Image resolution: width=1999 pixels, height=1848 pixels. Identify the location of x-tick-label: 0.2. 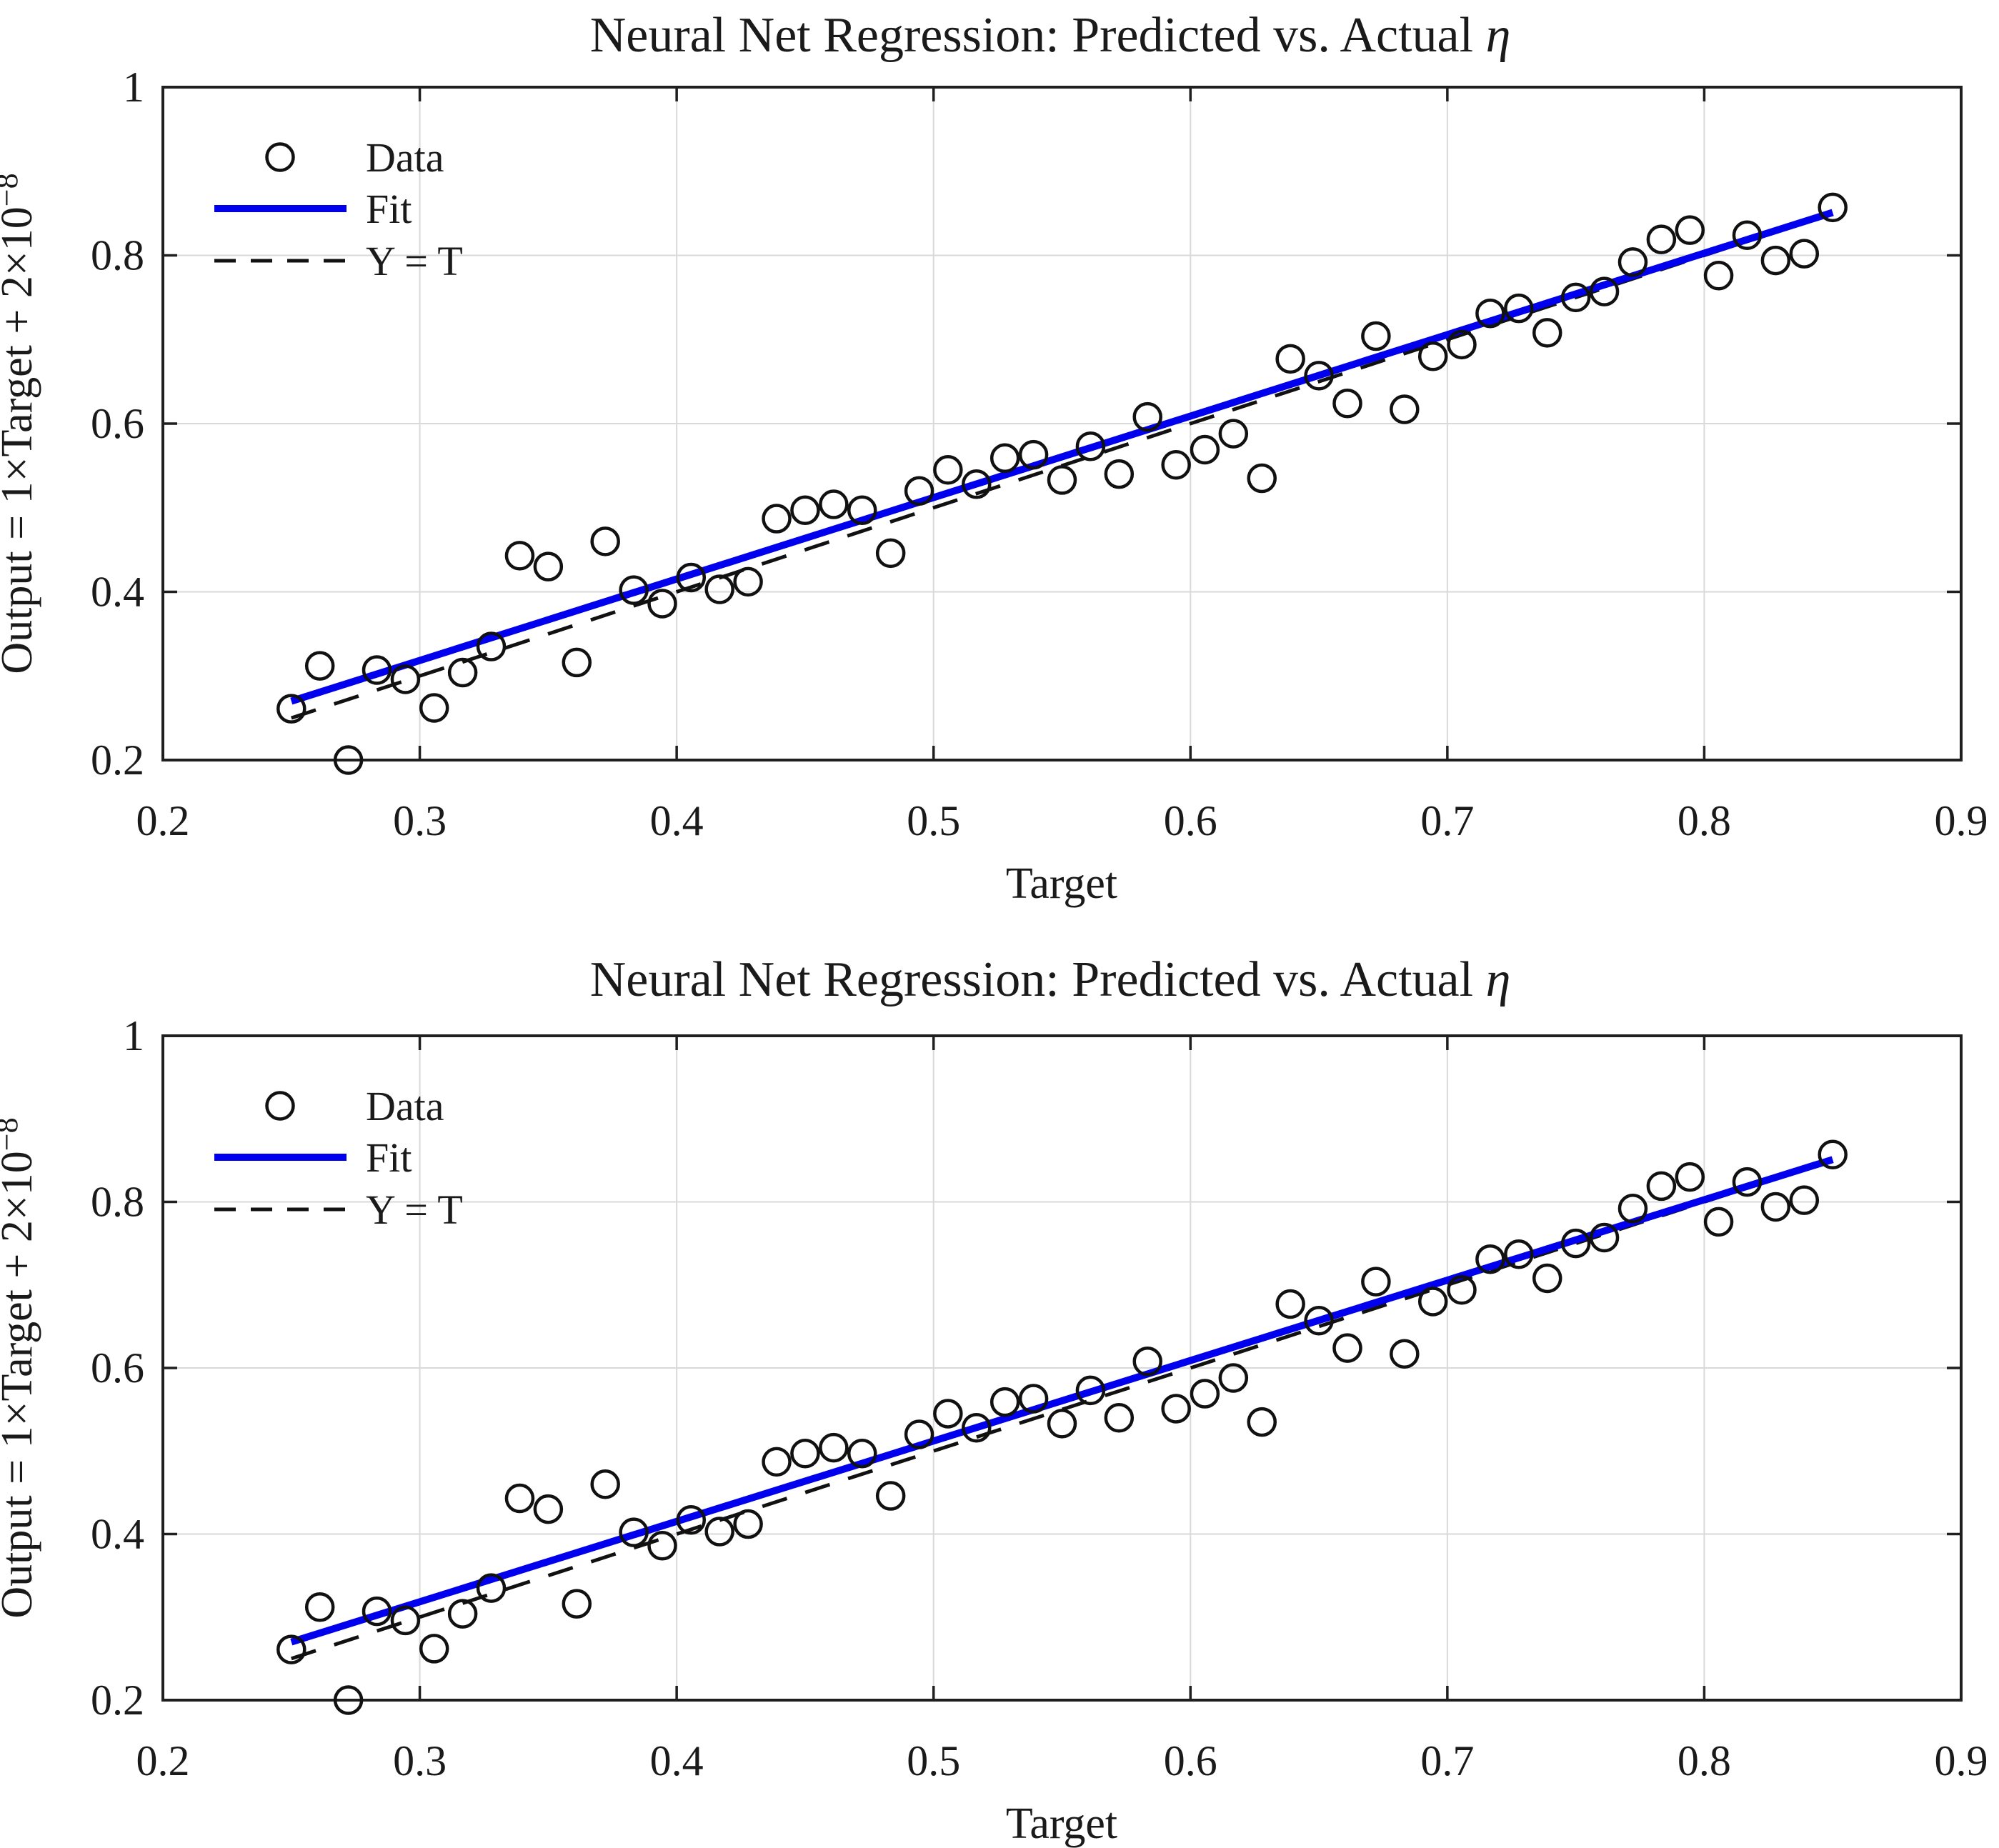
(163, 1760).